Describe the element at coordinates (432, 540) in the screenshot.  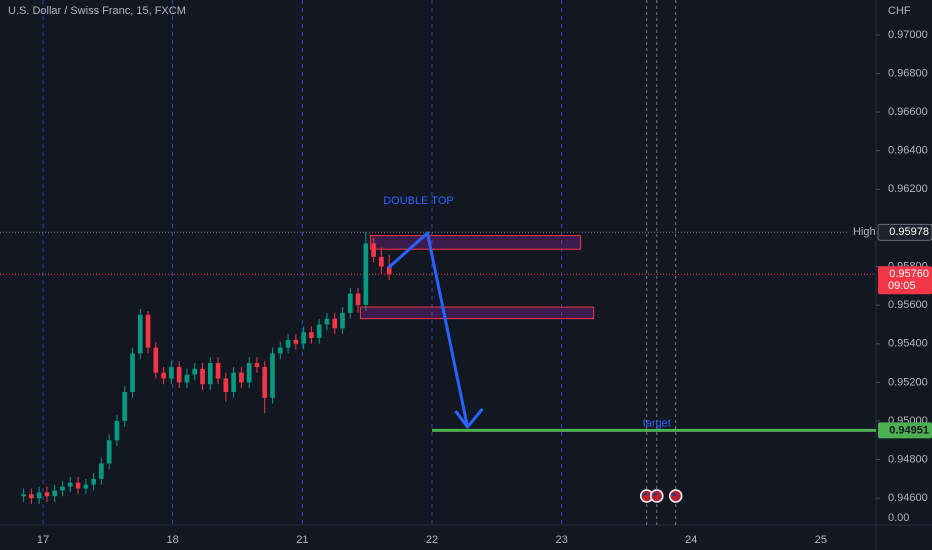
I see `x-tick-label: 22` at that location.